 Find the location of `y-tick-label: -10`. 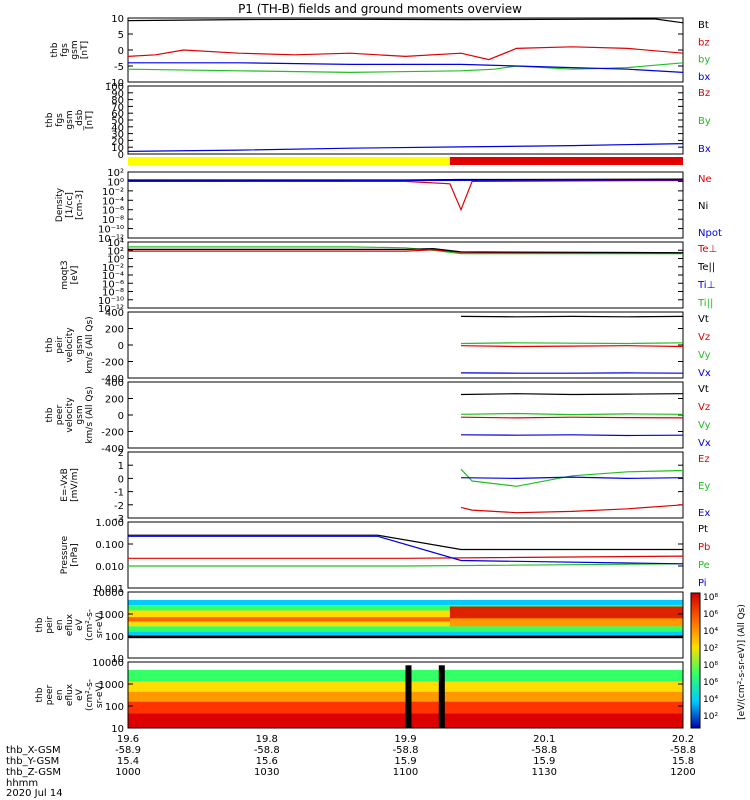

y-tick-label: -10 is located at coordinates (116, 83).